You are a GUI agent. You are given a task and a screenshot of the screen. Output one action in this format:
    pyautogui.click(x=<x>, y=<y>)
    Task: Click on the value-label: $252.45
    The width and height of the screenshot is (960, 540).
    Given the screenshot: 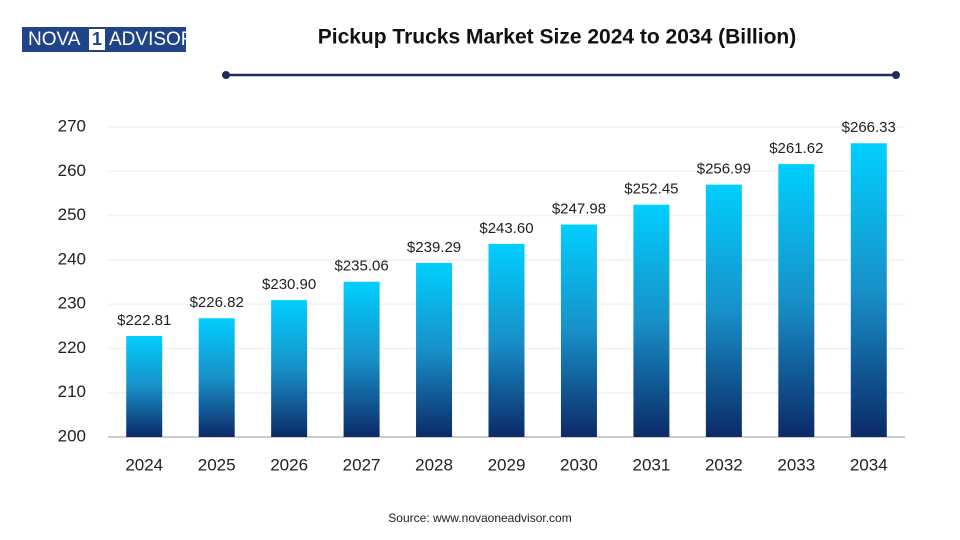 What is the action you would take?
    pyautogui.click(x=651, y=189)
    